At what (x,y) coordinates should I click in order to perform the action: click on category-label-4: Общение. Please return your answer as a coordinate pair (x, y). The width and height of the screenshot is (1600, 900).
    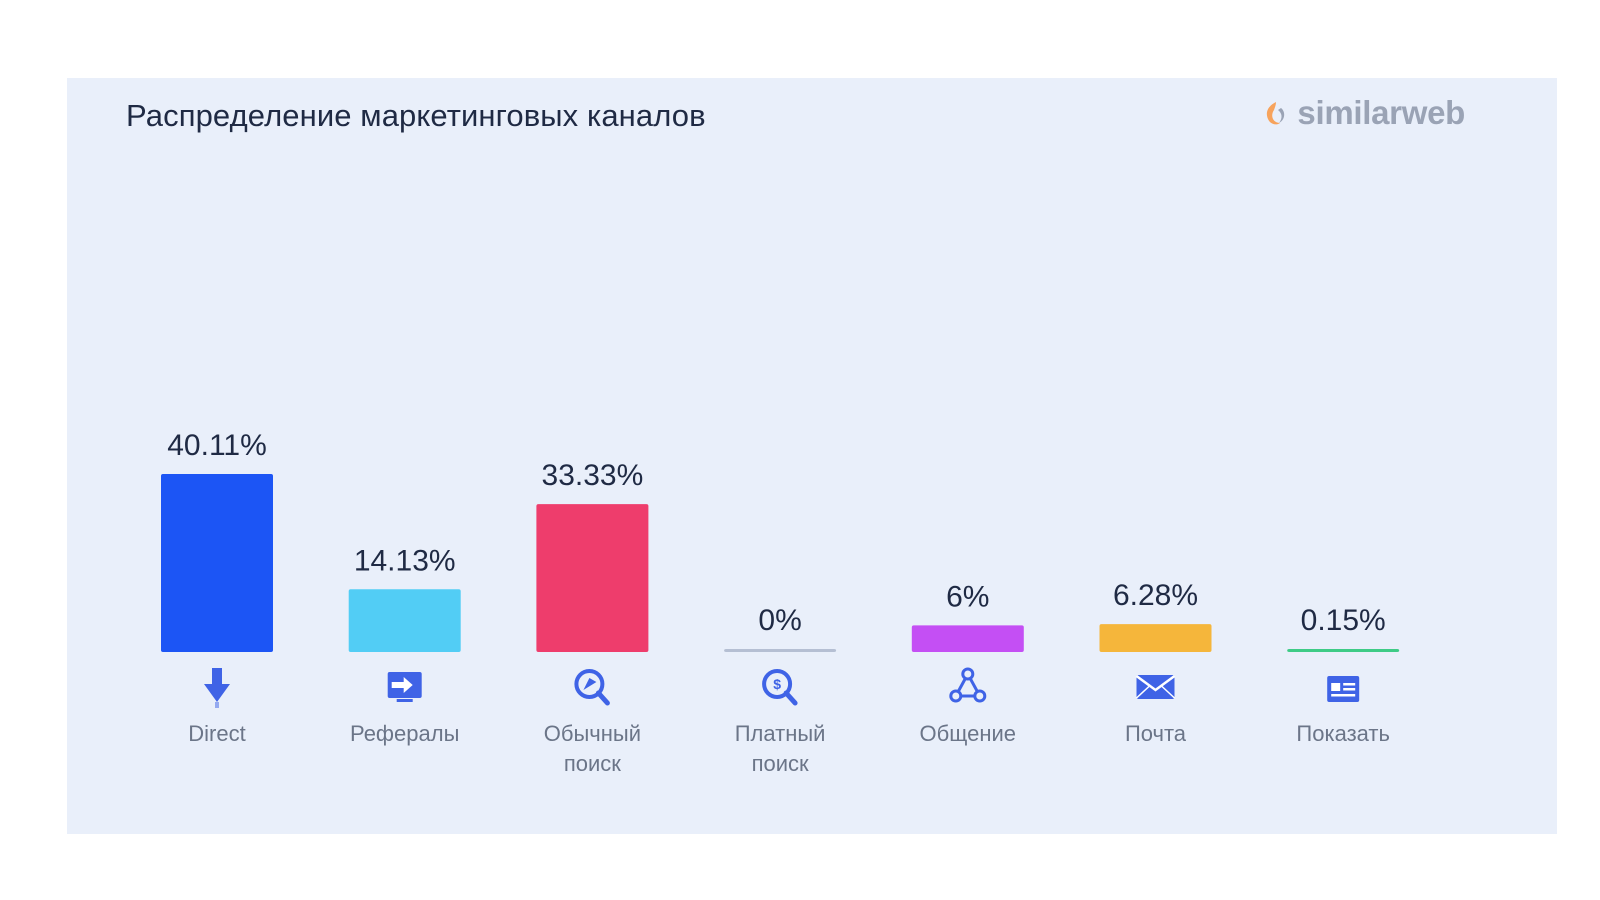
    Looking at the image, I should click on (968, 733).